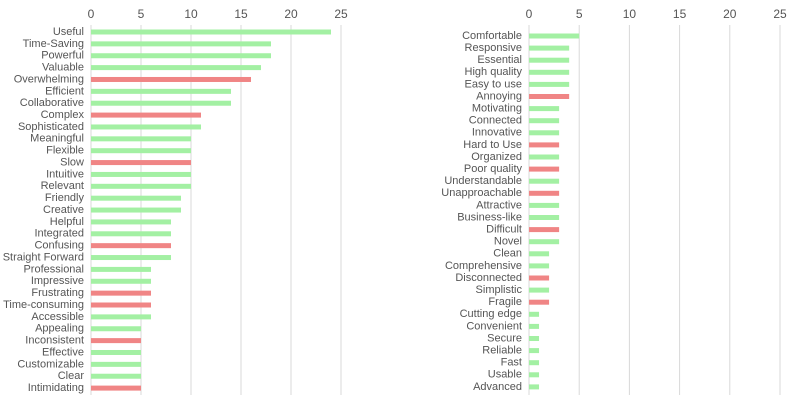 This screenshot has width=800, height=409. I want to click on category-label: Professional, so click(53, 269).